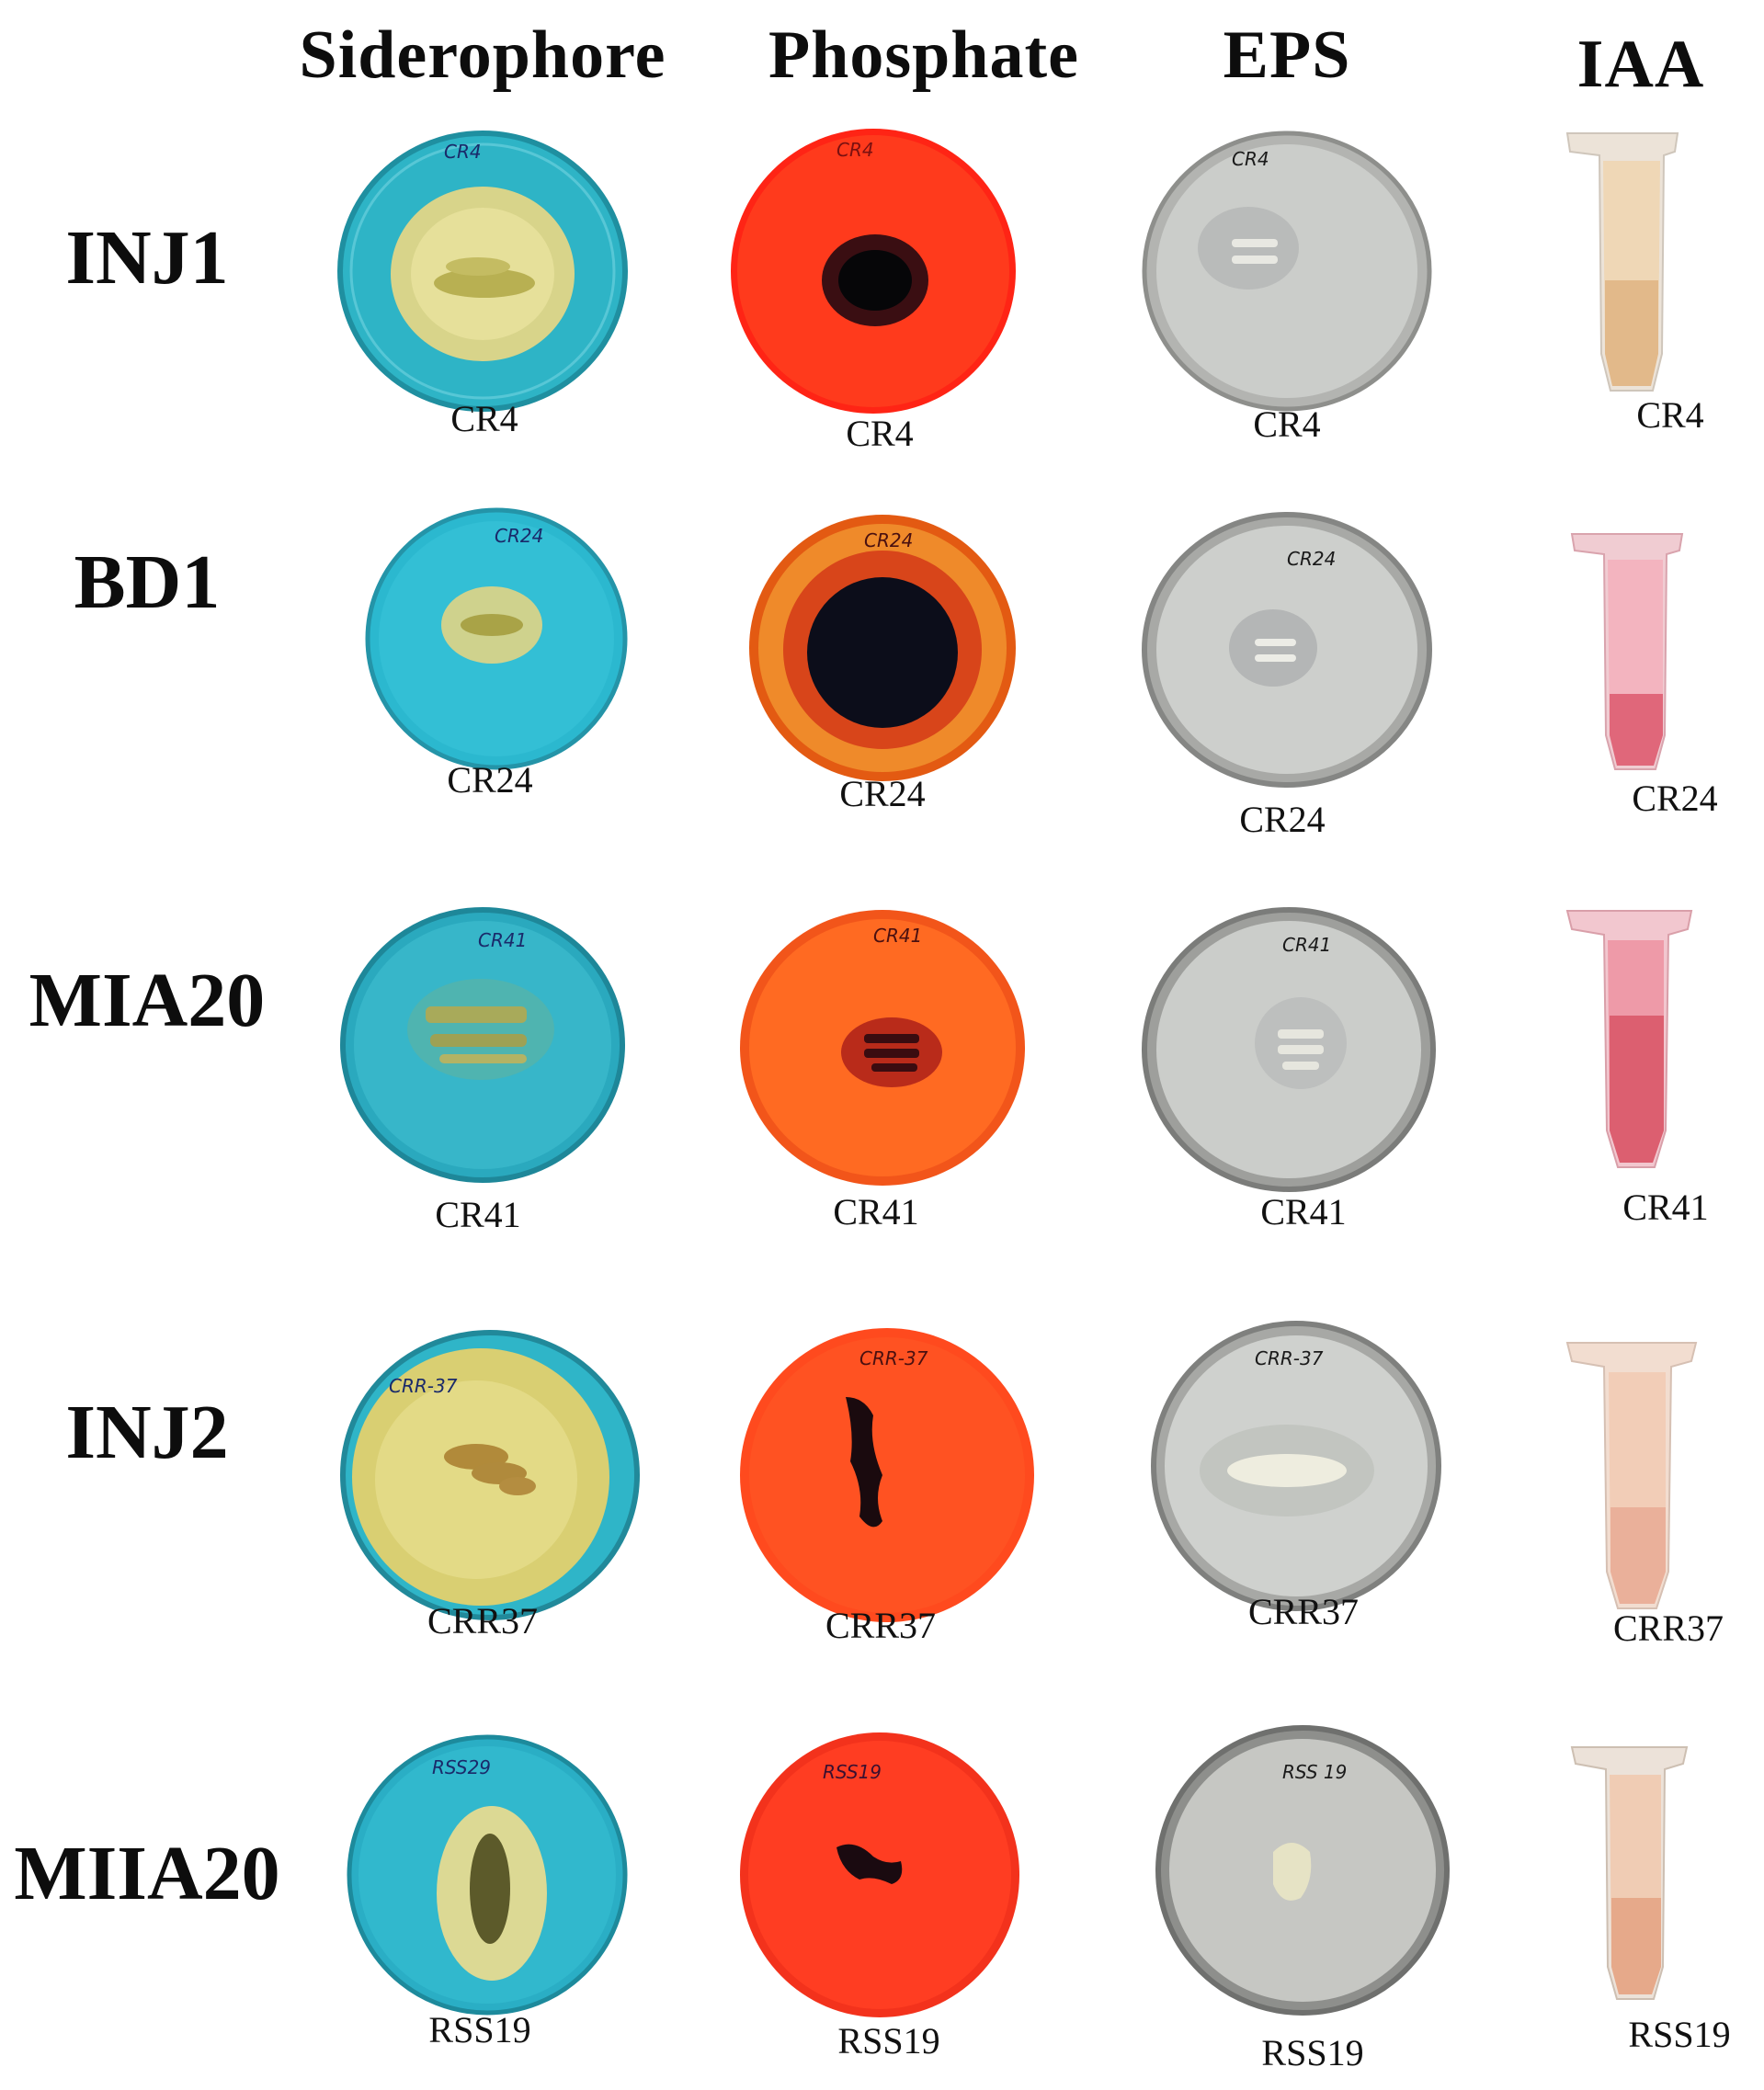 This screenshot has width=1764, height=2090. What do you see at coordinates (1282, 819) in the screenshot?
I see `caption-eps: CR24` at bounding box center [1282, 819].